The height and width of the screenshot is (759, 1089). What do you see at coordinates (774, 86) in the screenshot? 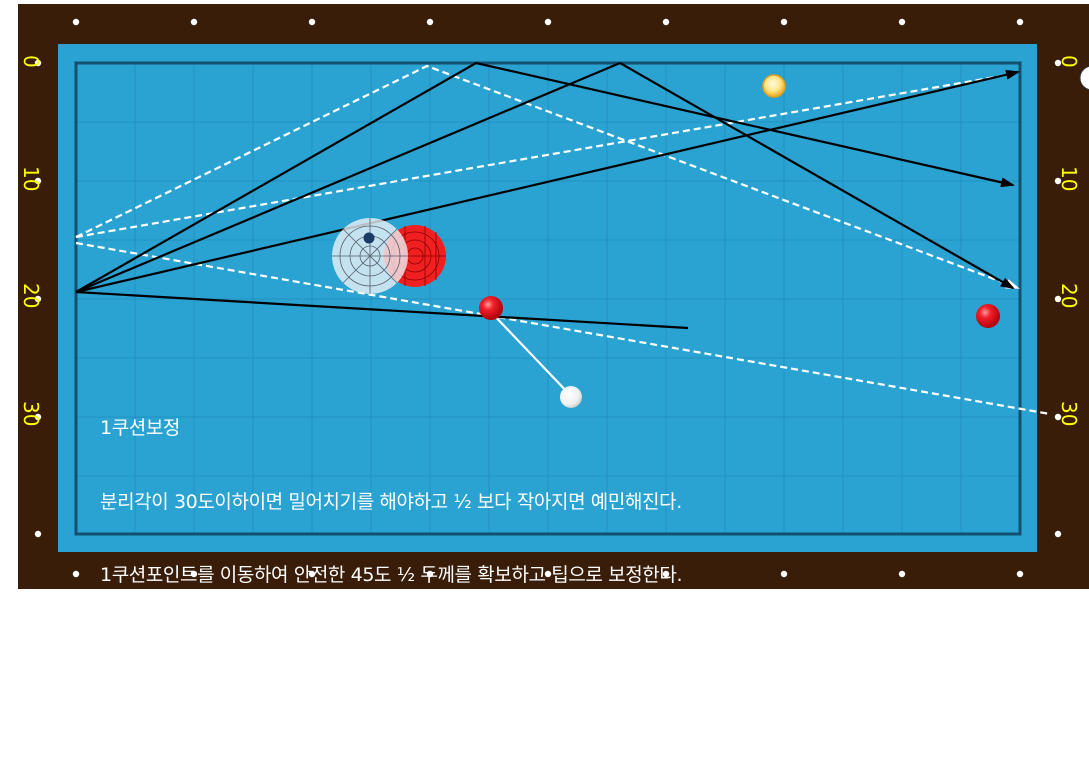
I see `yellow-ball` at bounding box center [774, 86].